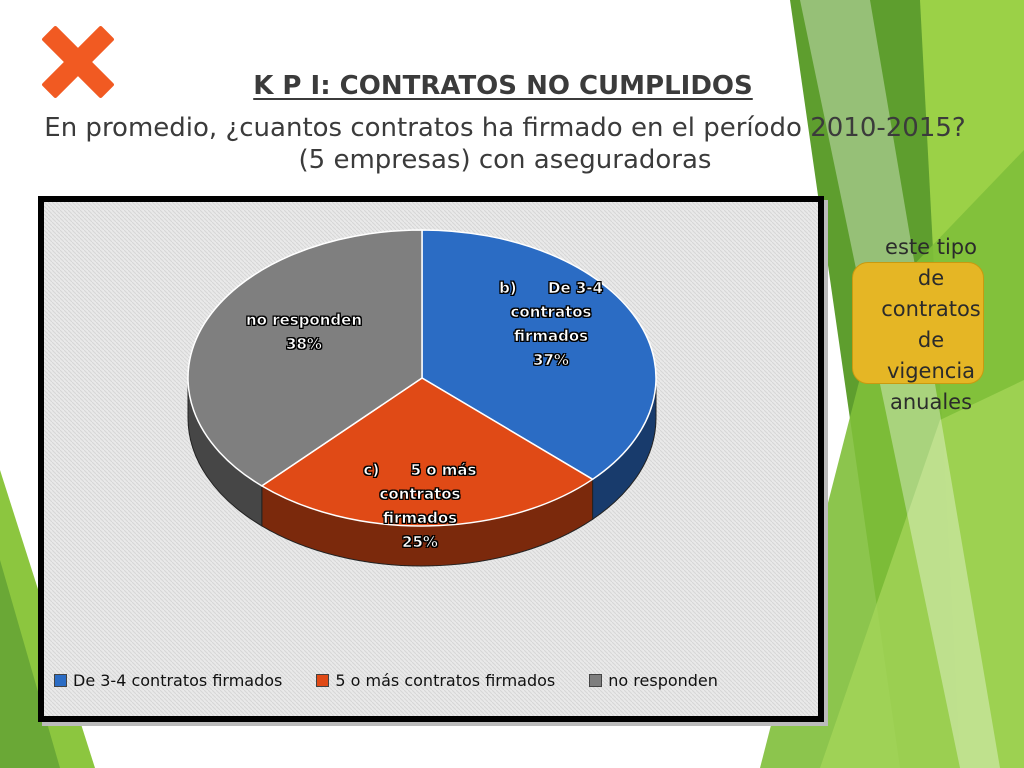  Describe the element at coordinates (918, 323) in the screenshot. I see `note-box` at that location.